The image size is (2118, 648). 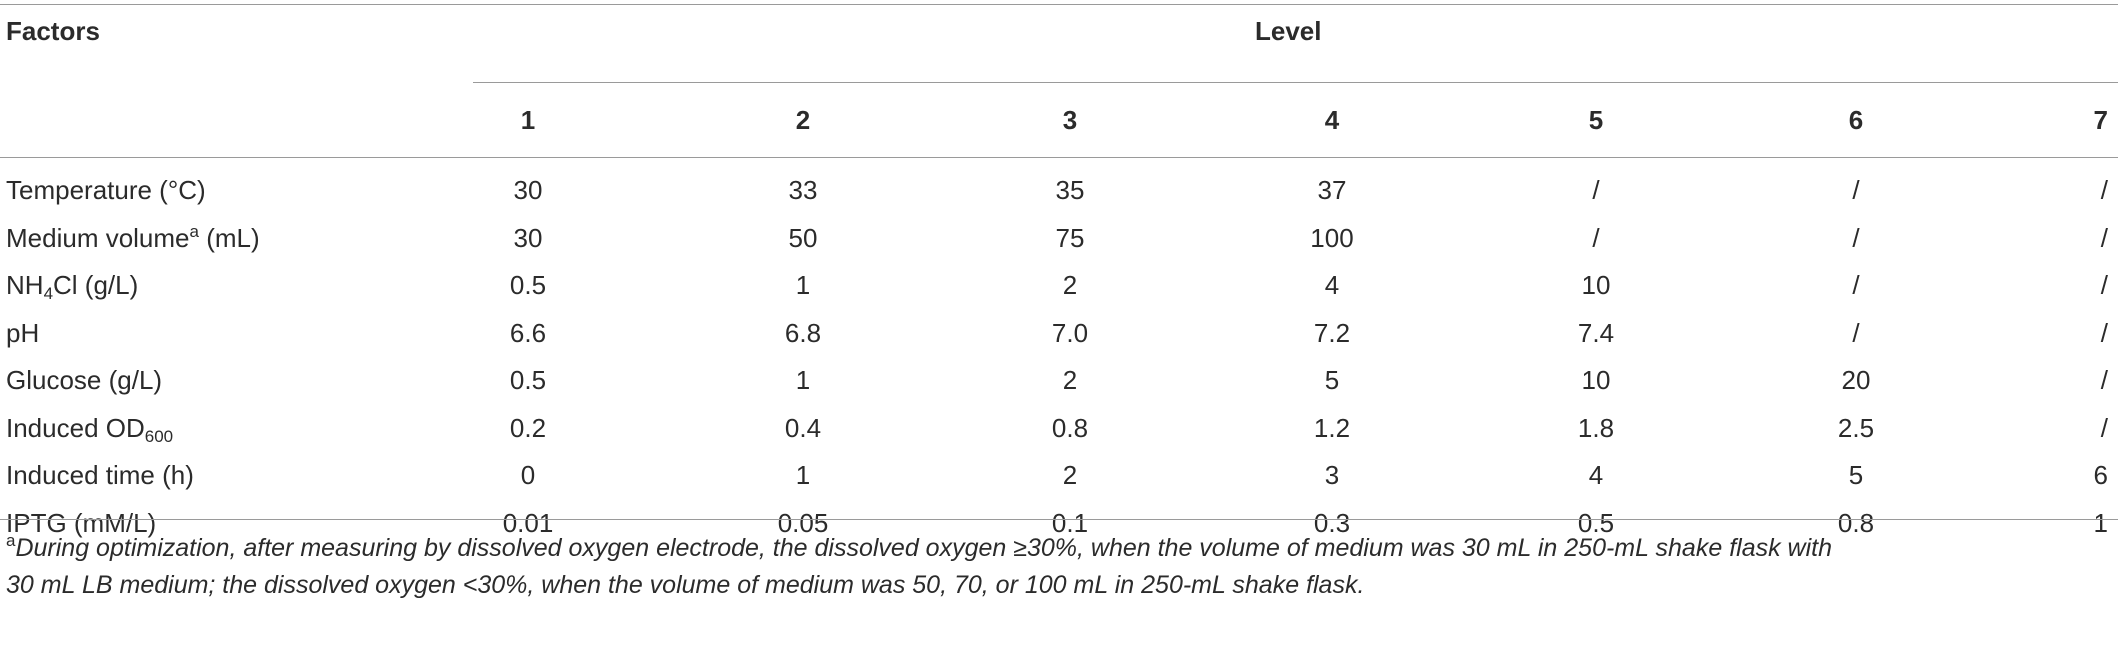 I want to click on level-value: 7.0, so click(x=1070, y=333).